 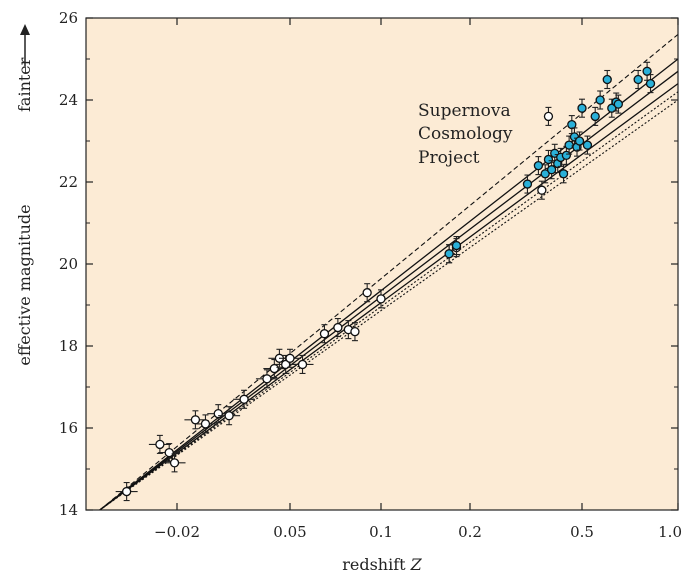 I want to click on x-axis-label-text: redshift, so click(x=374, y=564).